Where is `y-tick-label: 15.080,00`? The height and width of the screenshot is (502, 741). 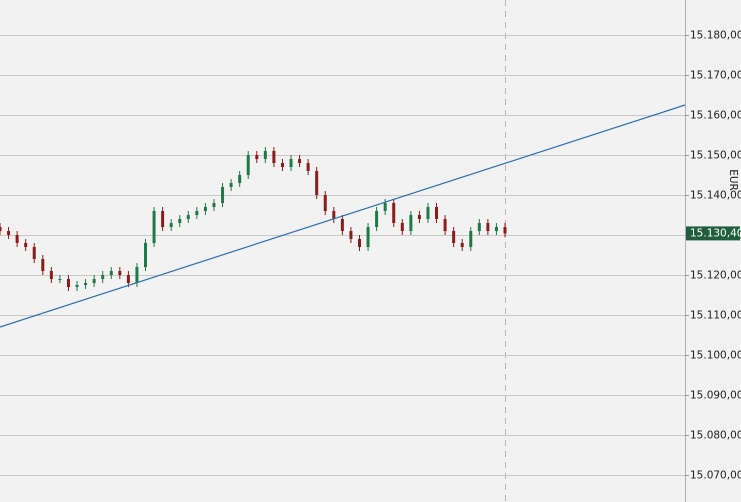
y-tick-label: 15.080,00 is located at coordinates (715, 436).